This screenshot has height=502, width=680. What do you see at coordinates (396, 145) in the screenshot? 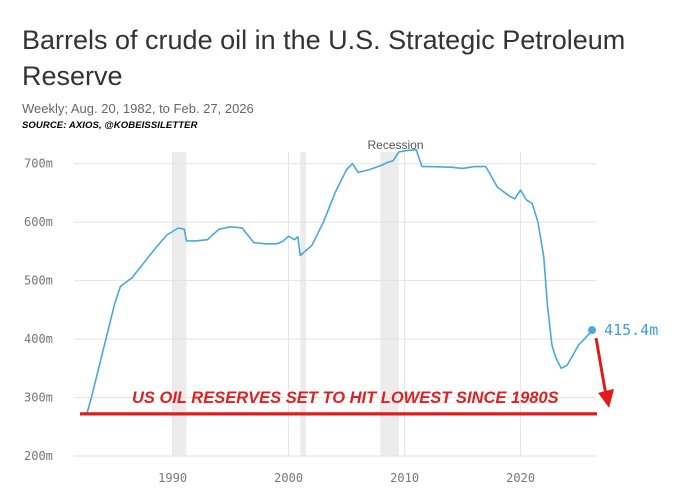
I see `recession-label: Recession` at bounding box center [396, 145].